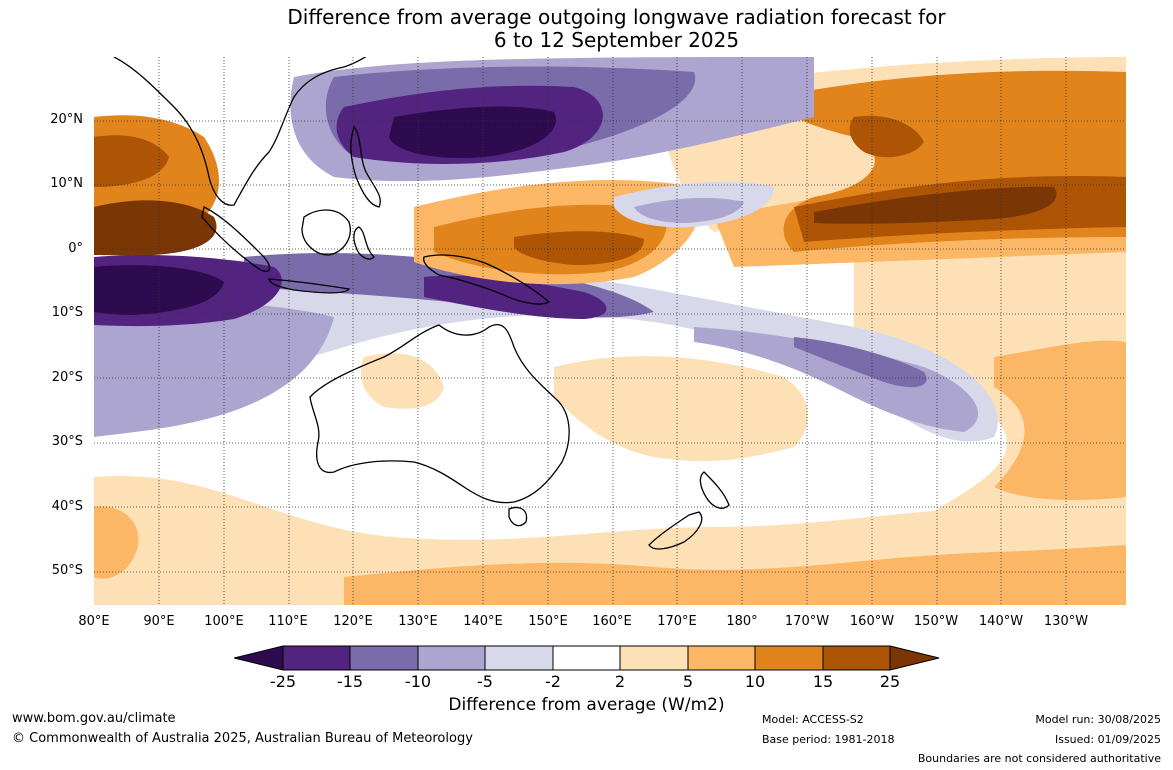 The width and height of the screenshot is (1173, 770). I want to click on equatorial-pacific-purple, so click(689, 210).